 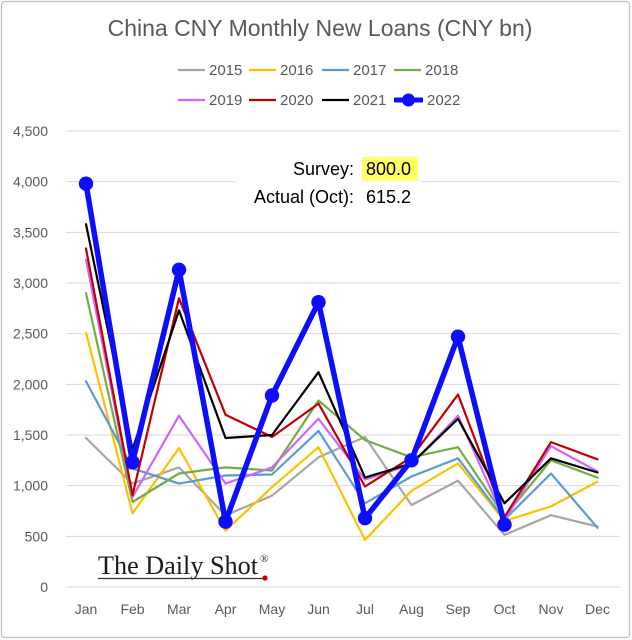 I want to click on survey-value: 800.0, so click(x=388, y=169).